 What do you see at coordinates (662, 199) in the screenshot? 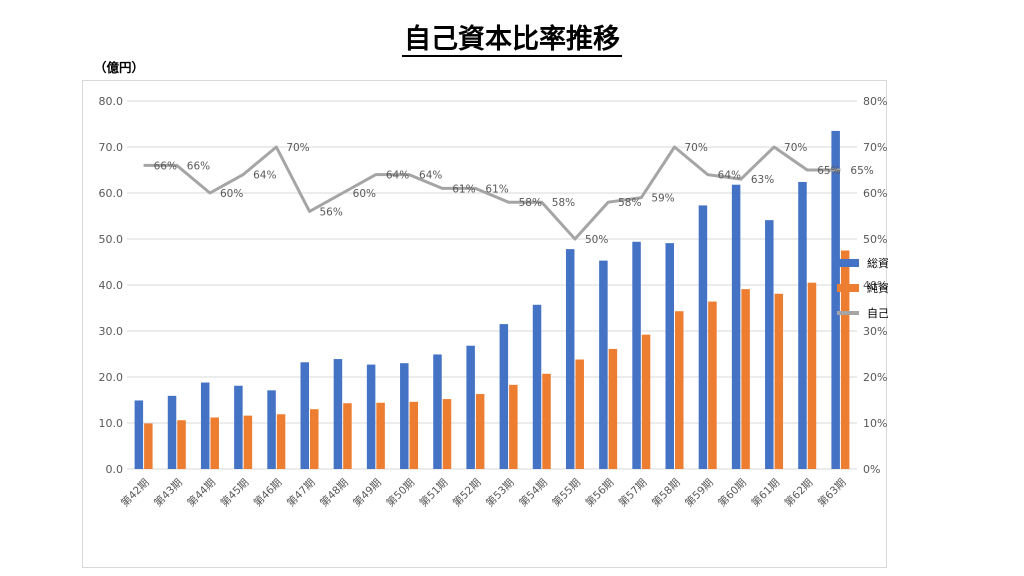
I see `equity-ratio-data-label: 59%` at bounding box center [662, 199].